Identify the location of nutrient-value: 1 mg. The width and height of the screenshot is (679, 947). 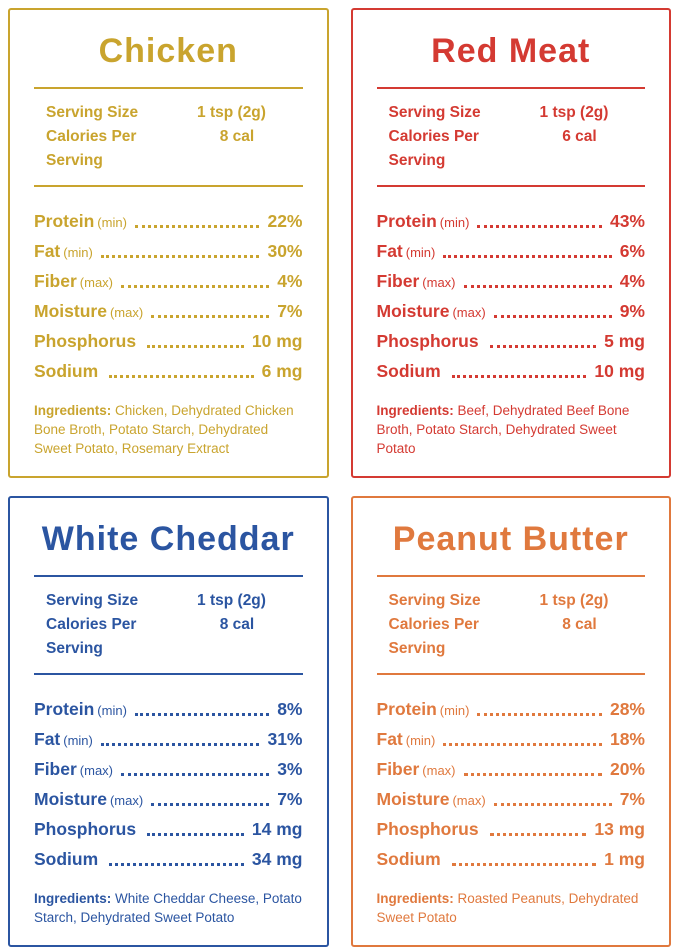
(624, 859).